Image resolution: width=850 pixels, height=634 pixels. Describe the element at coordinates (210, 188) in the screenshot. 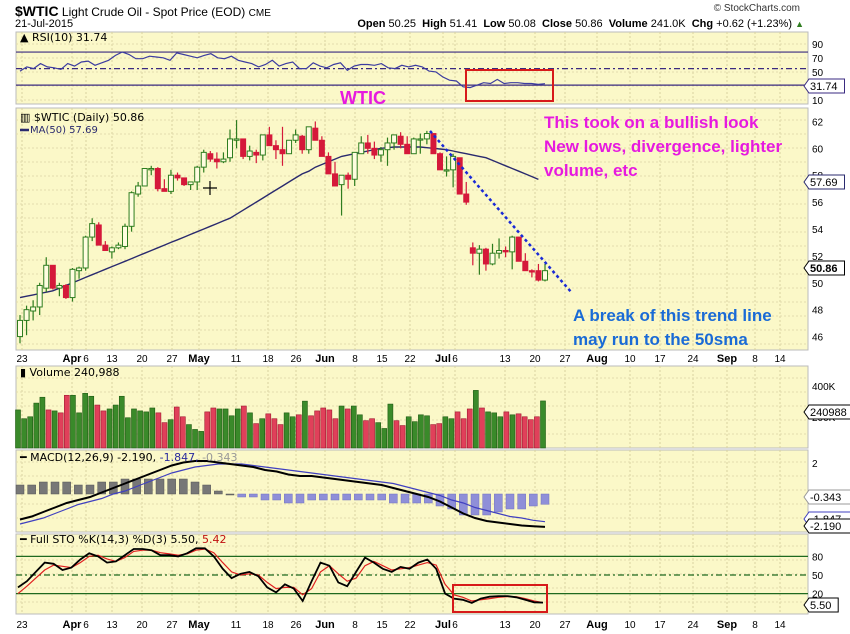

I see `crosshair-icon` at that location.